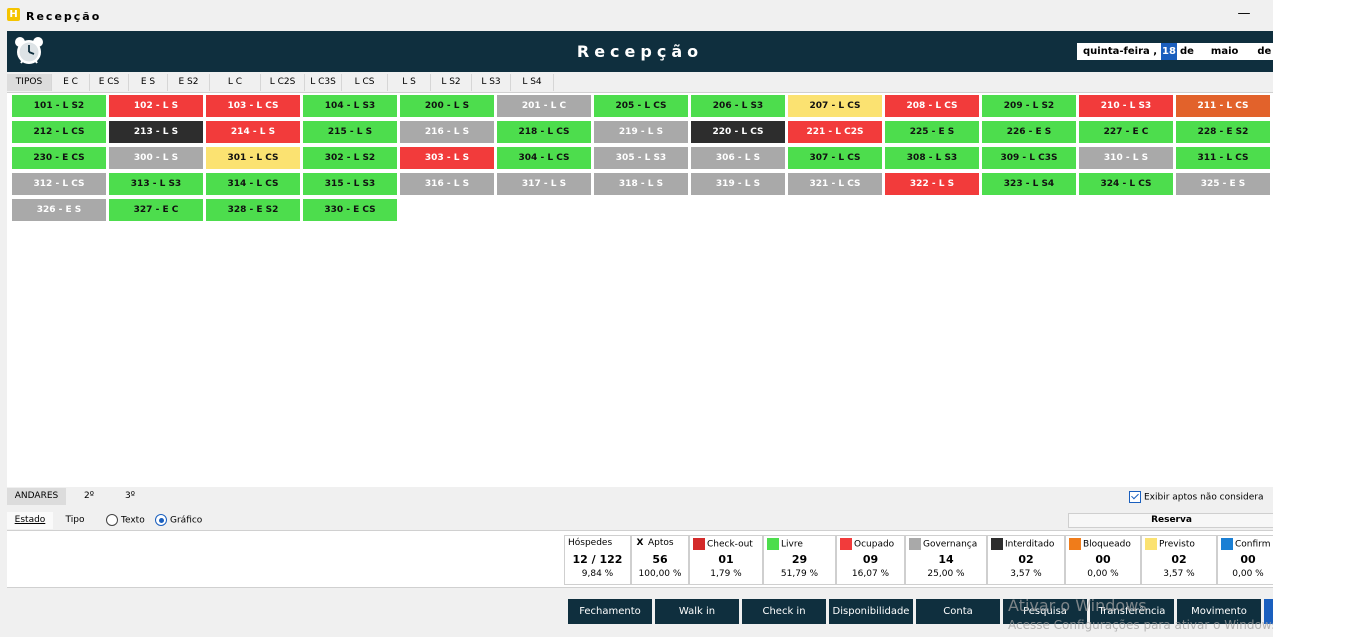 The height and width of the screenshot is (637, 1360). What do you see at coordinates (799, 560) in the screenshot?
I see `stat-livre: Livre 29 51,79 %` at bounding box center [799, 560].